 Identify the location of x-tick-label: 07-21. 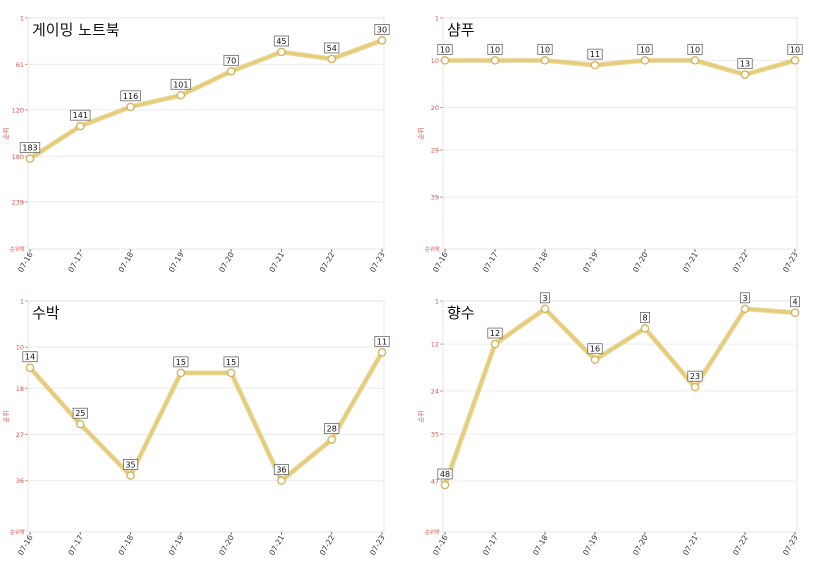
(276, 262).